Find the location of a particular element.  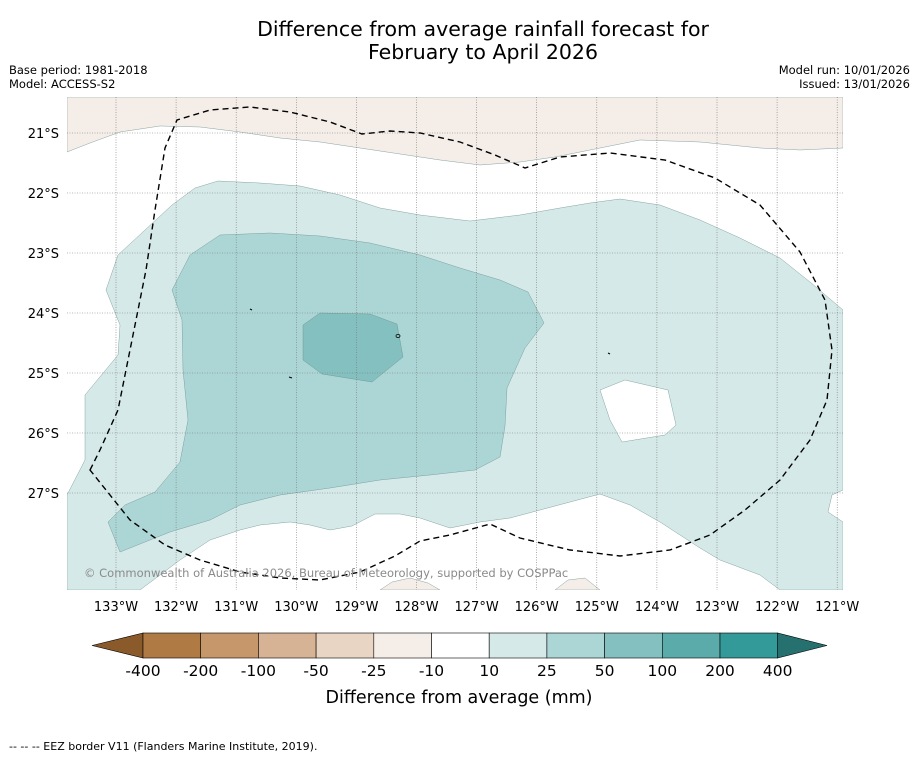

colorbar-extend-right is located at coordinates (802, 645).